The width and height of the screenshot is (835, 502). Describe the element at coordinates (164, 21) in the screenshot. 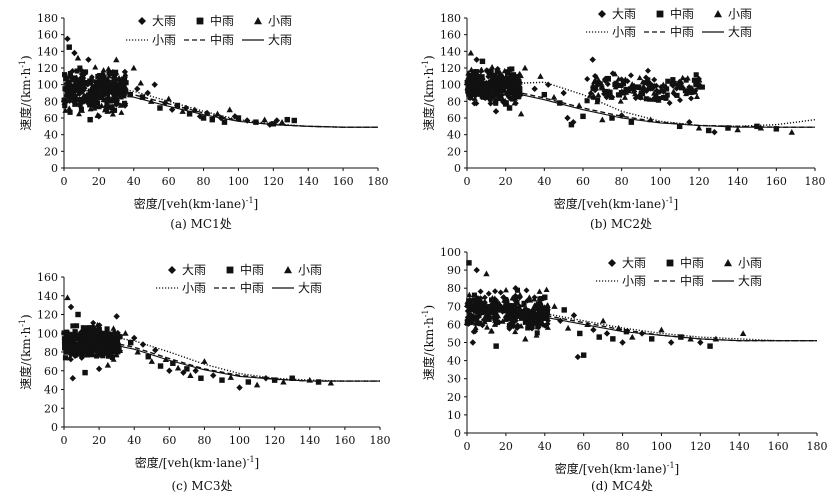

I see `legend-label: 大雨` at that location.